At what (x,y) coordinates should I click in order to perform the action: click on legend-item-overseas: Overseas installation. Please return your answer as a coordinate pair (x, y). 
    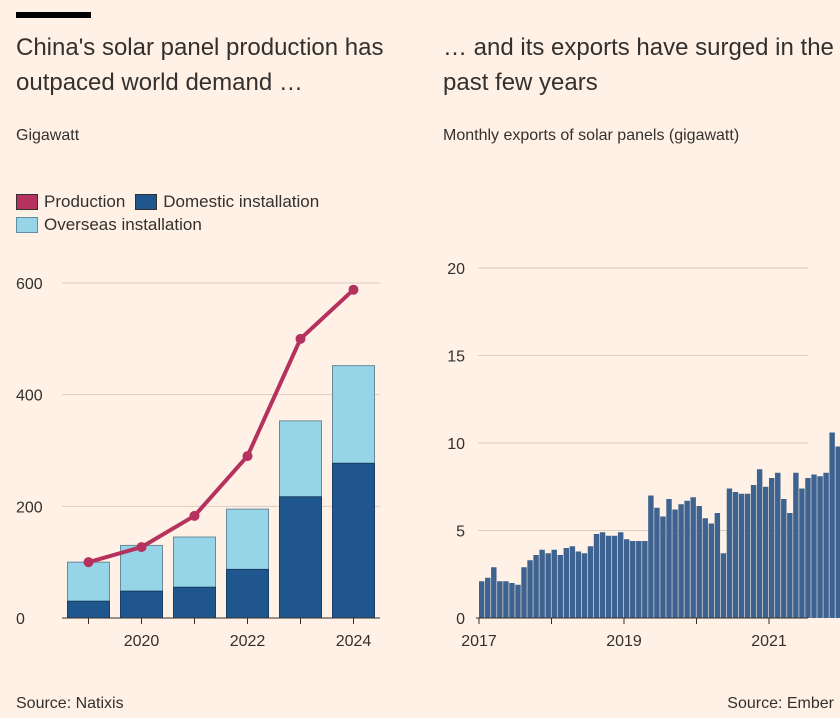
    Looking at the image, I should click on (109, 225).